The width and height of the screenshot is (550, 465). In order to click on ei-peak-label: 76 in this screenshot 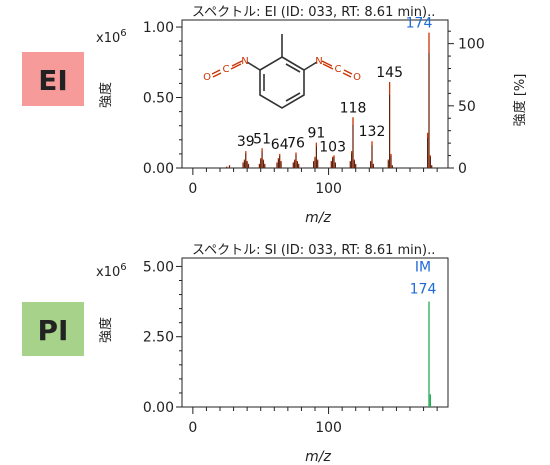, I will do `click(296, 143)`.